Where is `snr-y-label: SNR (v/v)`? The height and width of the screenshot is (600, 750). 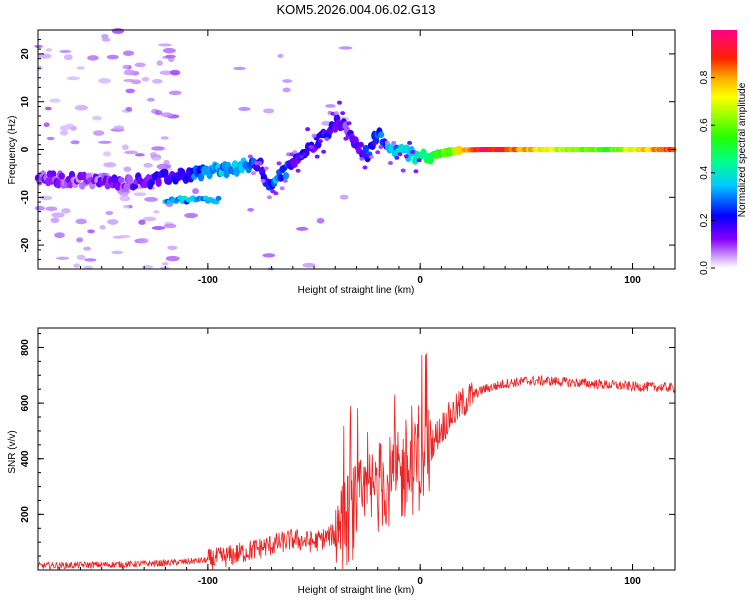
snr-y-label: SNR (v/v) is located at coordinates (12, 451).